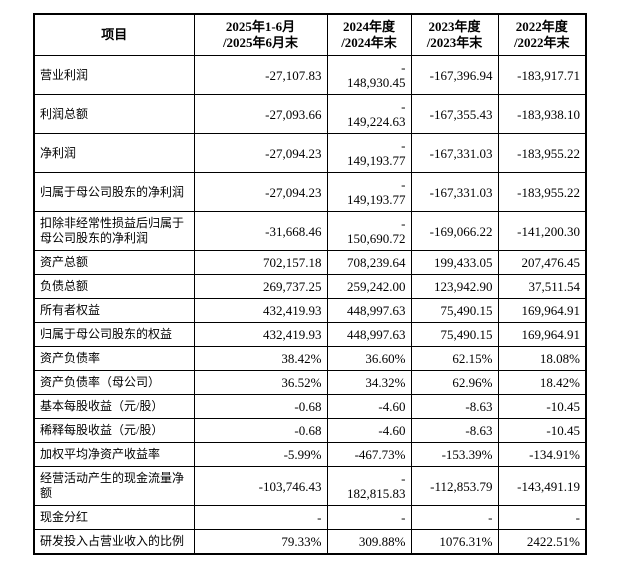  Describe the element at coordinates (369, 231) in the screenshot. I see `cell-value: - 150,690.72` at that location.